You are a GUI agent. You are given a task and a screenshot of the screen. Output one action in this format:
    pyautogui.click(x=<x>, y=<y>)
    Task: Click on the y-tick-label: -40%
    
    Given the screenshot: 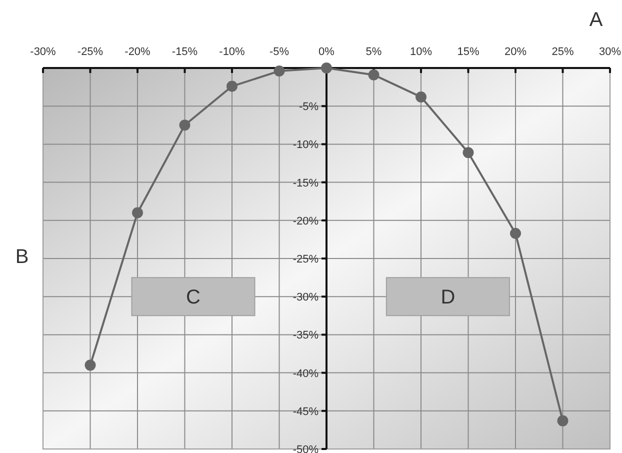 What is the action you would take?
    pyautogui.click(x=305, y=374)
    